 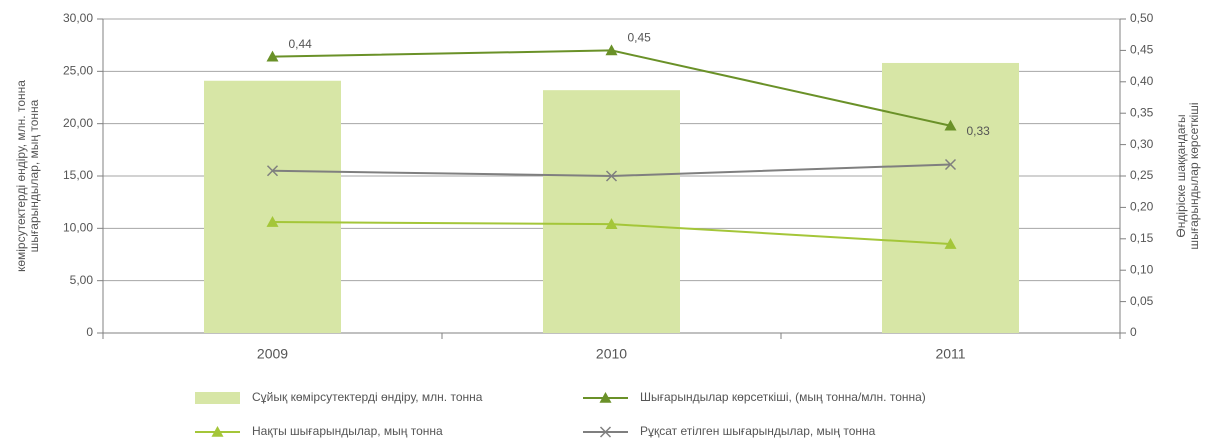 I want to click on y2-tick-label: 0,40, so click(x=1142, y=81).